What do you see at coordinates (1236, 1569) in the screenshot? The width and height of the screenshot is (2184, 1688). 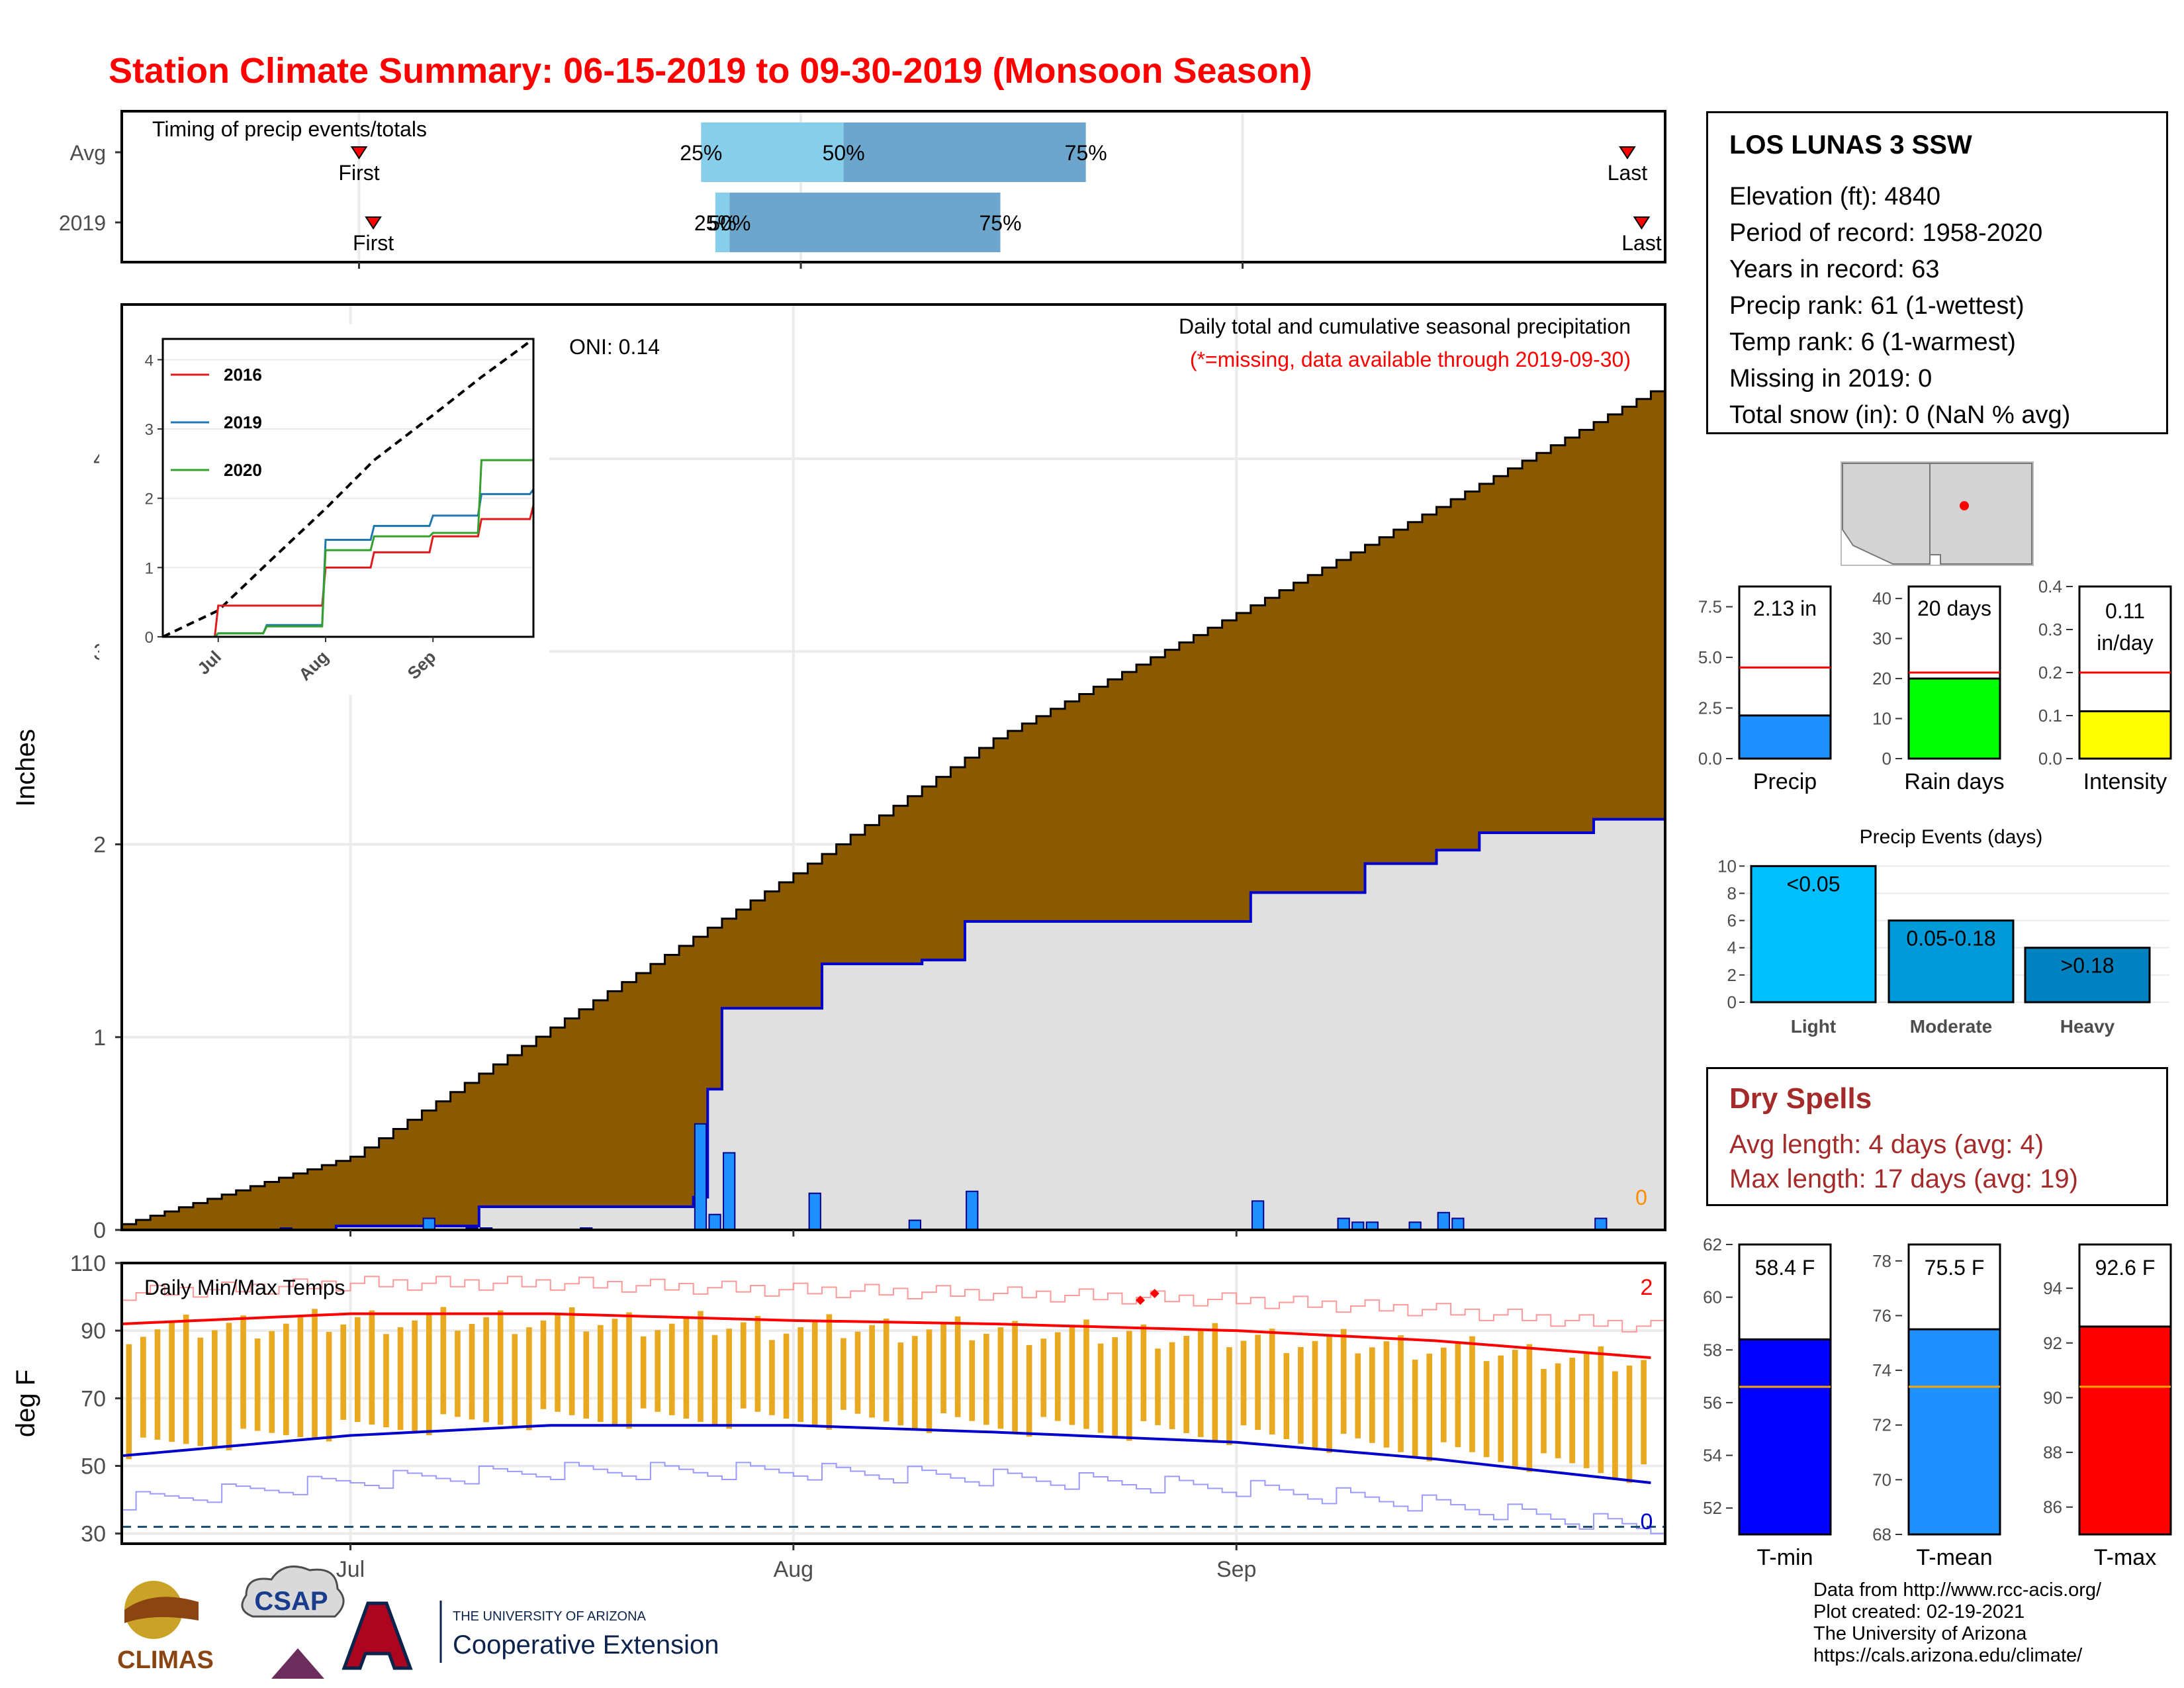 I see `temp-x-tick-label: Sep` at bounding box center [1236, 1569].